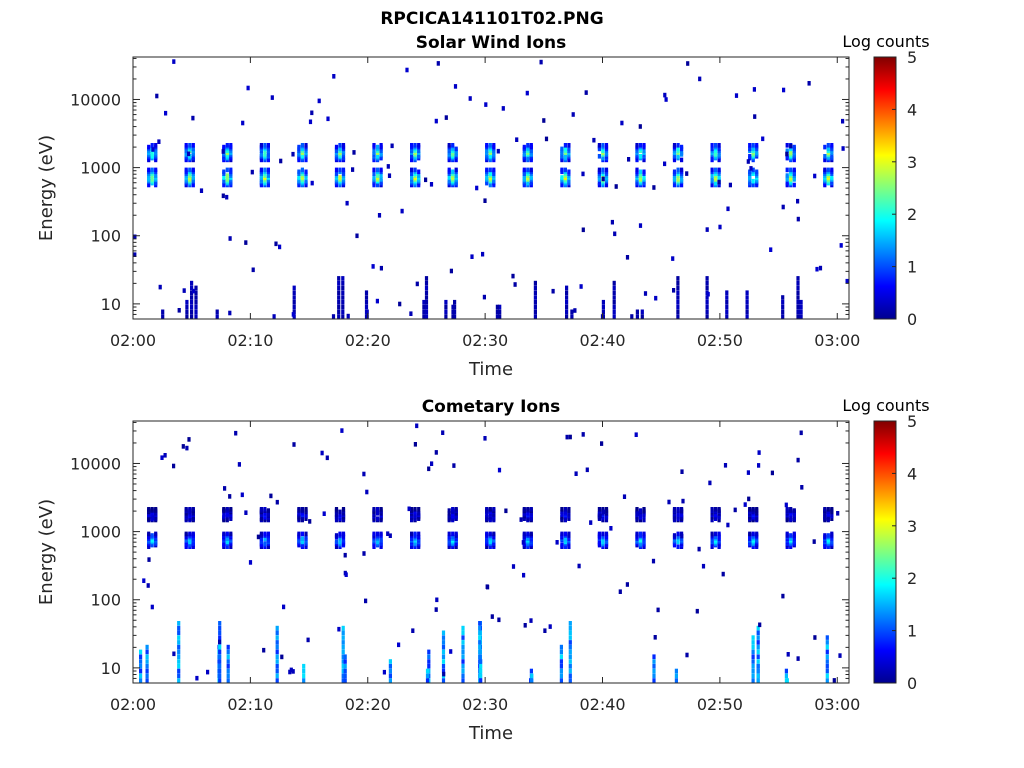 The width and height of the screenshot is (1024, 768). I want to click on colorbar-tick-label: 2, so click(912, 214).